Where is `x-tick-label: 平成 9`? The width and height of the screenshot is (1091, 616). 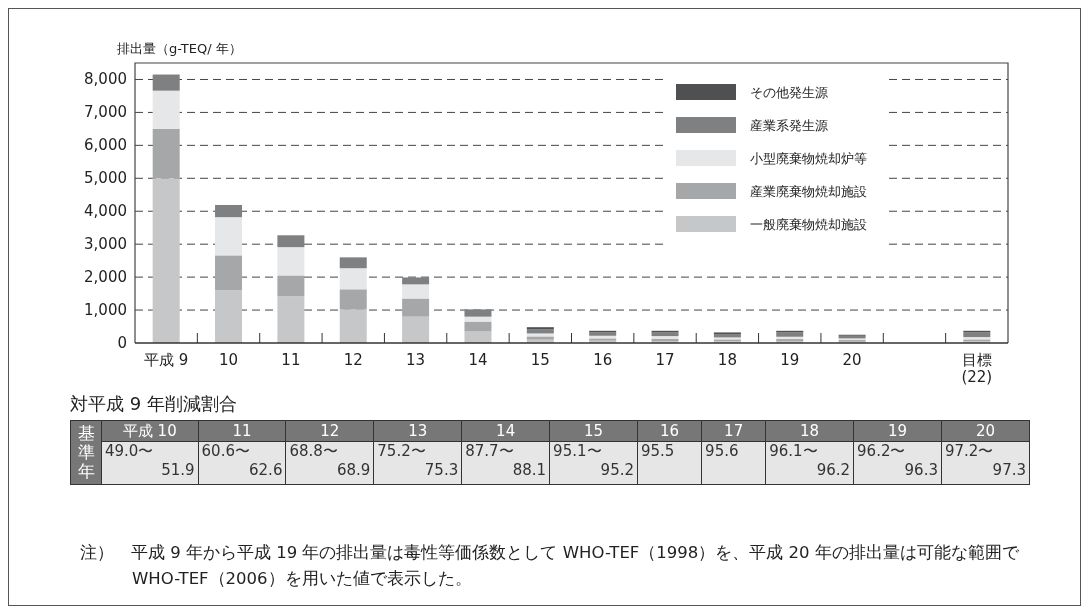
x-tick-label: 平成 9 is located at coordinates (166, 360).